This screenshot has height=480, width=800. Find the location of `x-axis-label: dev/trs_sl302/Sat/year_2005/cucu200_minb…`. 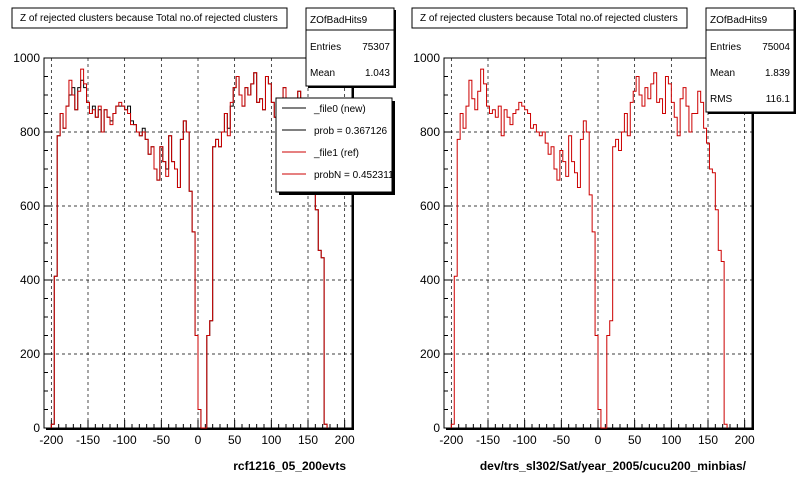

x-axis-label: dev/trs_sl302/Sat/year_2005/cucu200_minb… is located at coordinates (613, 466).